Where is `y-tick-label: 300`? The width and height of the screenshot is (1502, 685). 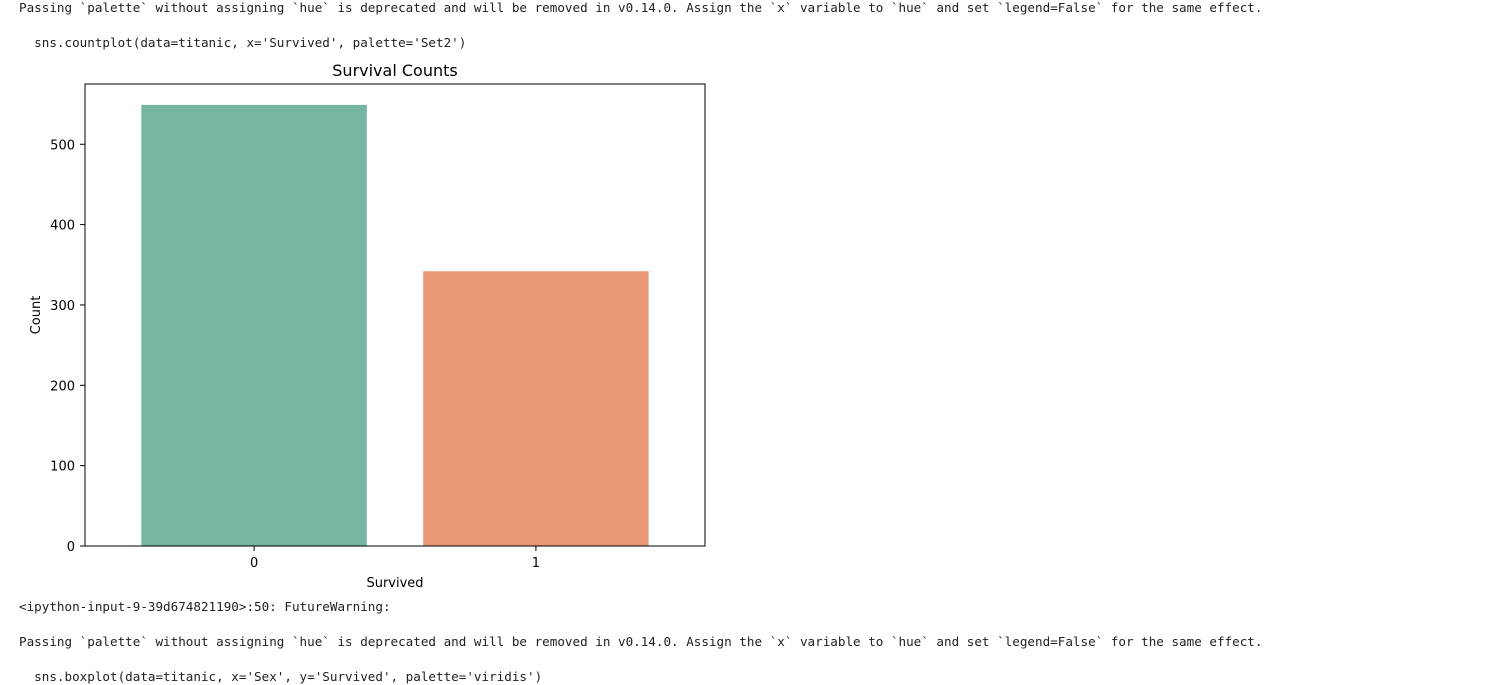 y-tick-label: 300 is located at coordinates (62, 306).